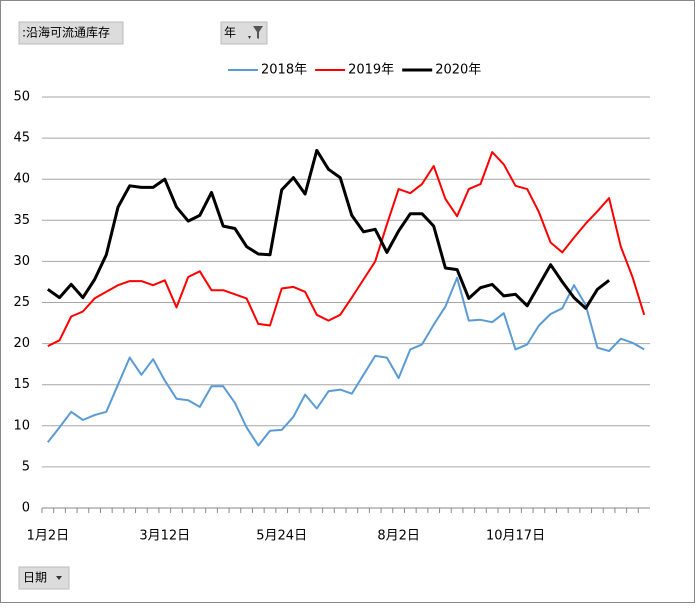 The width and height of the screenshot is (696, 608). I want to click on legend-label: 2019年, so click(371, 70).